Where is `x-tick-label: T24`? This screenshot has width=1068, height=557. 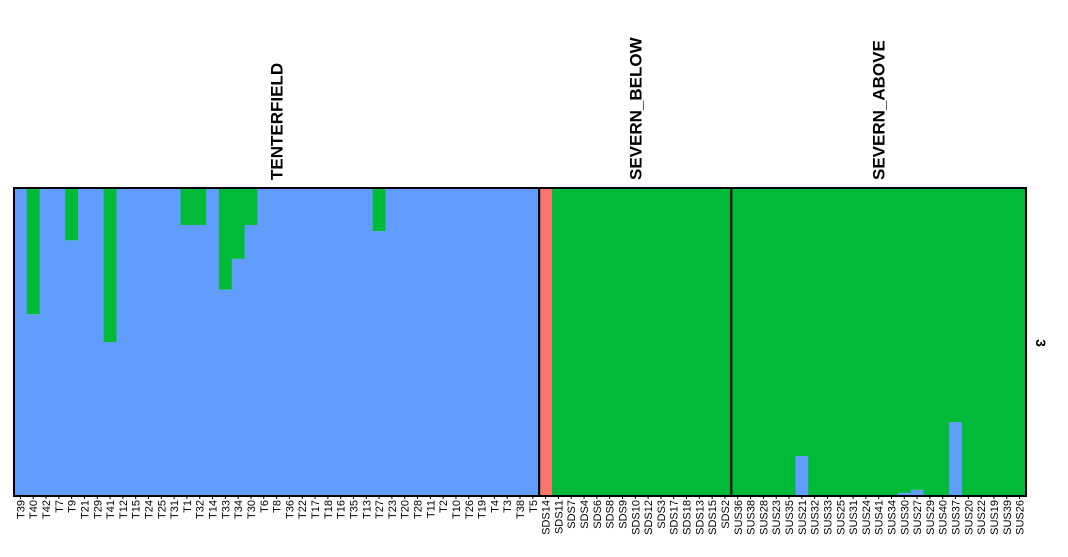
x-tick-label: T24 is located at coordinates (150, 509).